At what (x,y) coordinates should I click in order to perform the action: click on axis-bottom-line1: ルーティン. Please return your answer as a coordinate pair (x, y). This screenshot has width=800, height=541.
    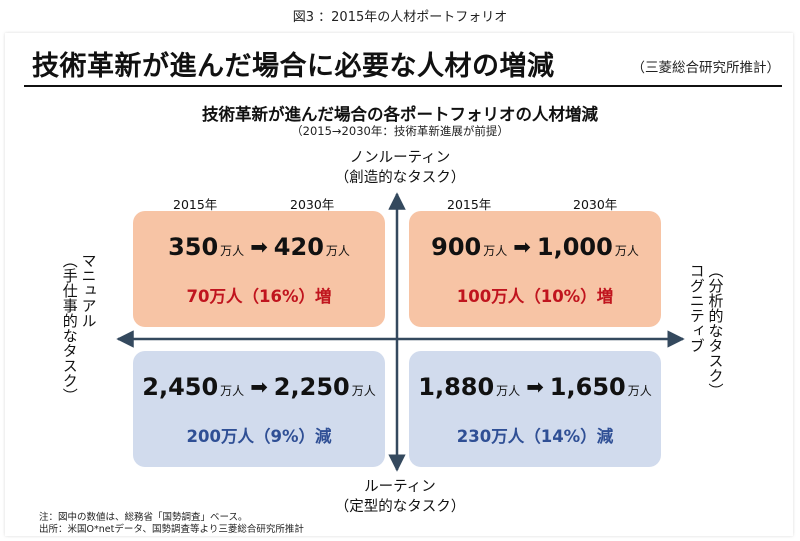
    Looking at the image, I should click on (400, 487).